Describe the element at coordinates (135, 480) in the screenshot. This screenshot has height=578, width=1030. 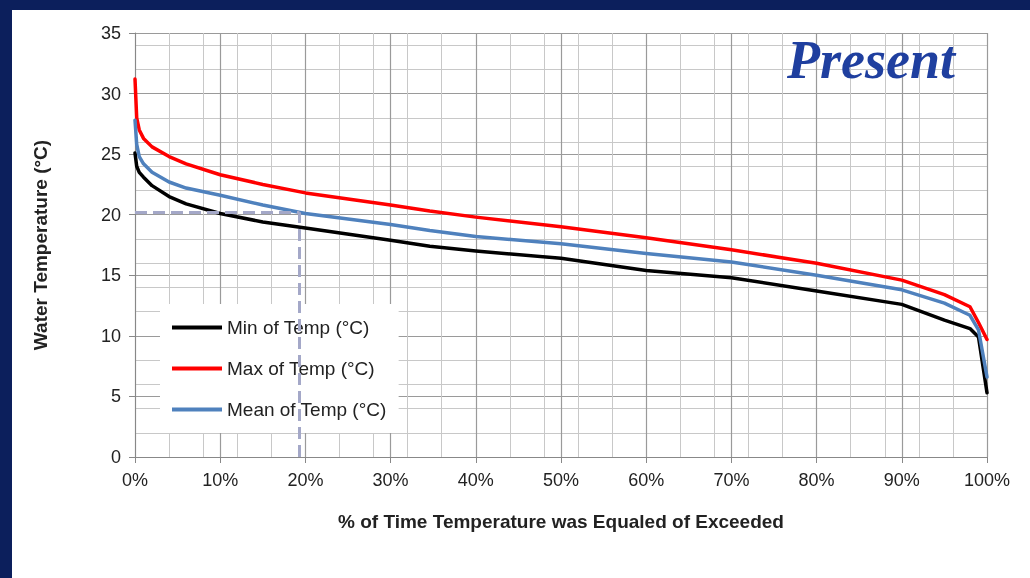
I see `x-tick-label: 0%` at that location.